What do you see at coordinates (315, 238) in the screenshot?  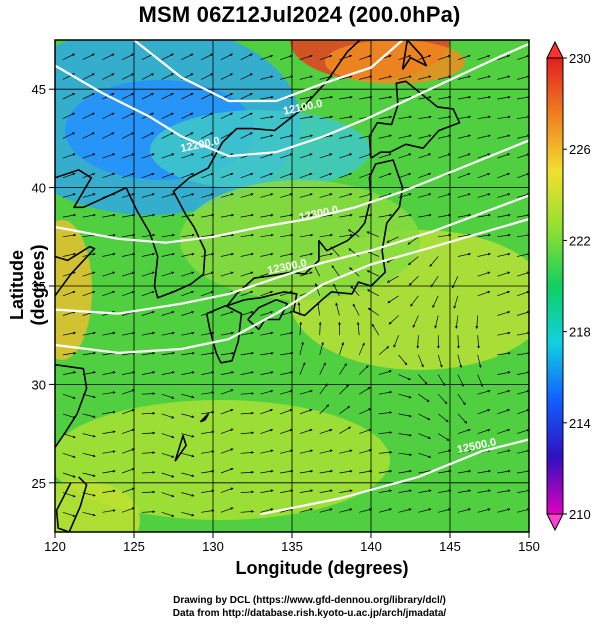 I see `coastline-honshu` at bounding box center [315, 238].